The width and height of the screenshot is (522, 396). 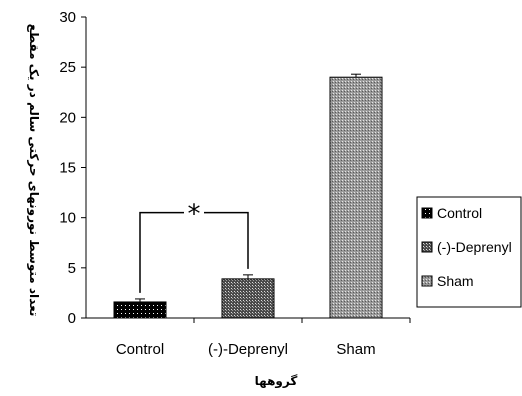 What do you see at coordinates (248, 349) in the screenshot?
I see `x-tick-label: (-)-Deprenyl` at bounding box center [248, 349].